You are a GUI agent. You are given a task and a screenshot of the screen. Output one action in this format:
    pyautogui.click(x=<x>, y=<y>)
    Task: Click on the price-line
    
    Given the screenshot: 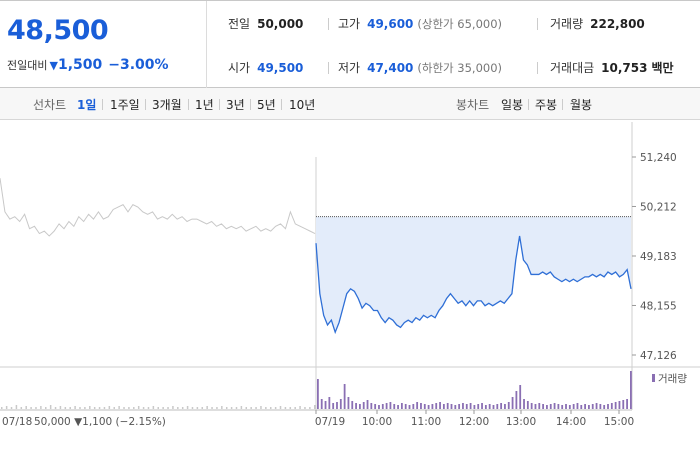 What is the action you would take?
    pyautogui.click(x=473, y=285)
    